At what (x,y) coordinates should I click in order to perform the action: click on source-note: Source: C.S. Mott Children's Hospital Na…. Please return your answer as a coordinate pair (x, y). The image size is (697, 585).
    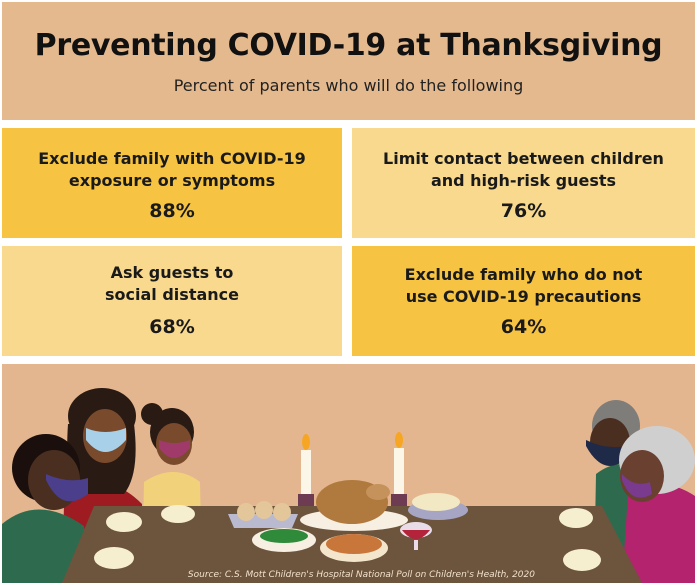
    Looking at the image, I should click on (361, 575).